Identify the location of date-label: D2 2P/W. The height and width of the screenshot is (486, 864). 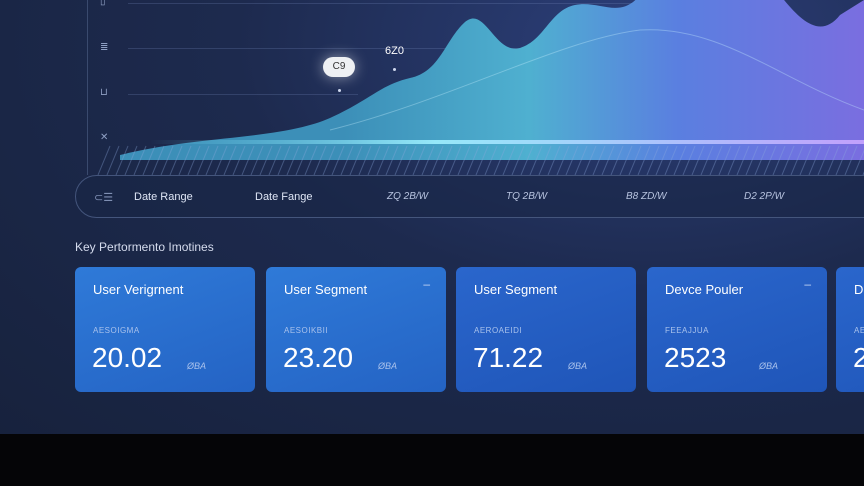
(764, 196).